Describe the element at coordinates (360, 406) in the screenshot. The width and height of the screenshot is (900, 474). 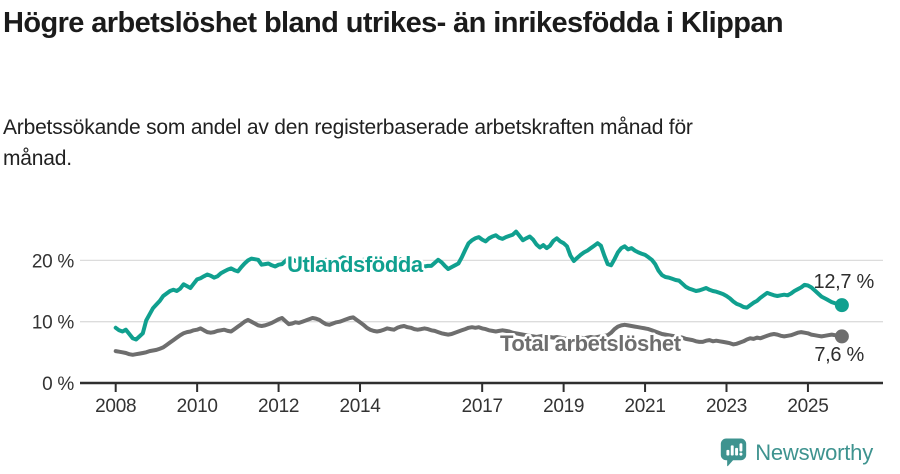
I see `x-tick-label-2014: 2014` at that location.